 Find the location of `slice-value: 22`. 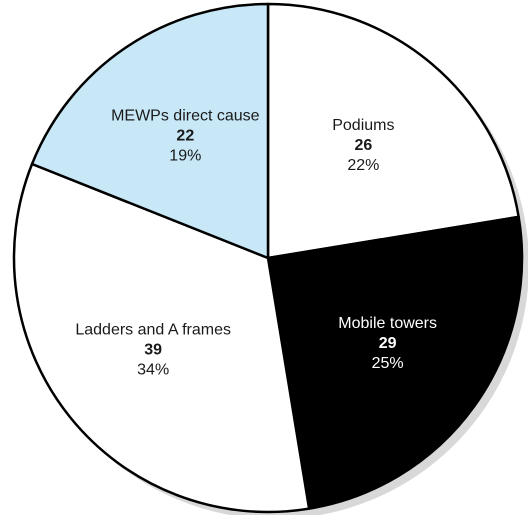

slice-value: 22 is located at coordinates (185, 135).